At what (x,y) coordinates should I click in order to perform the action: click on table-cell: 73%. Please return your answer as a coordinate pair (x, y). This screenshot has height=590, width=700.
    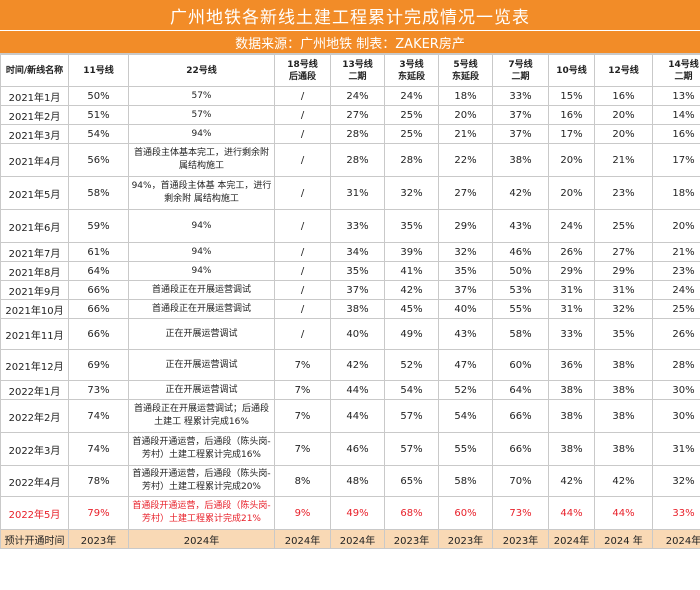
    Looking at the image, I should click on (98, 390).